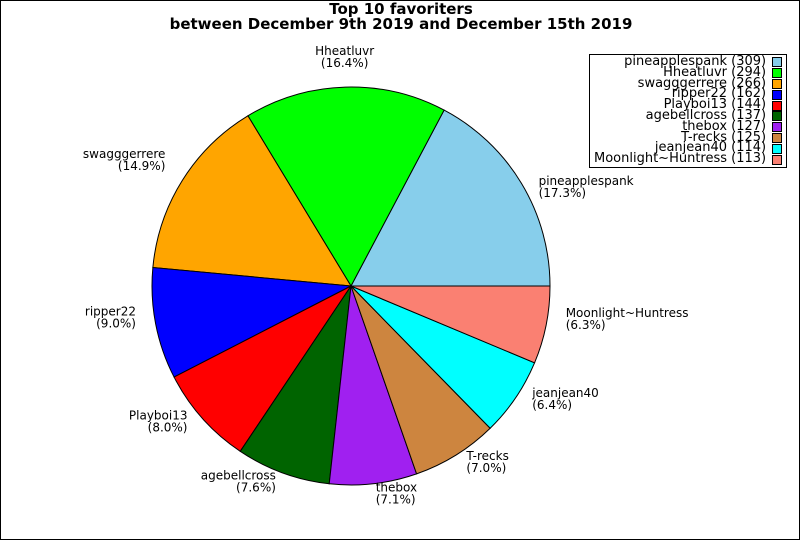 The width and height of the screenshot is (800, 540). Describe the element at coordinates (724, 126) in the screenshot. I see `legend-label: thebox (127)` at that location.